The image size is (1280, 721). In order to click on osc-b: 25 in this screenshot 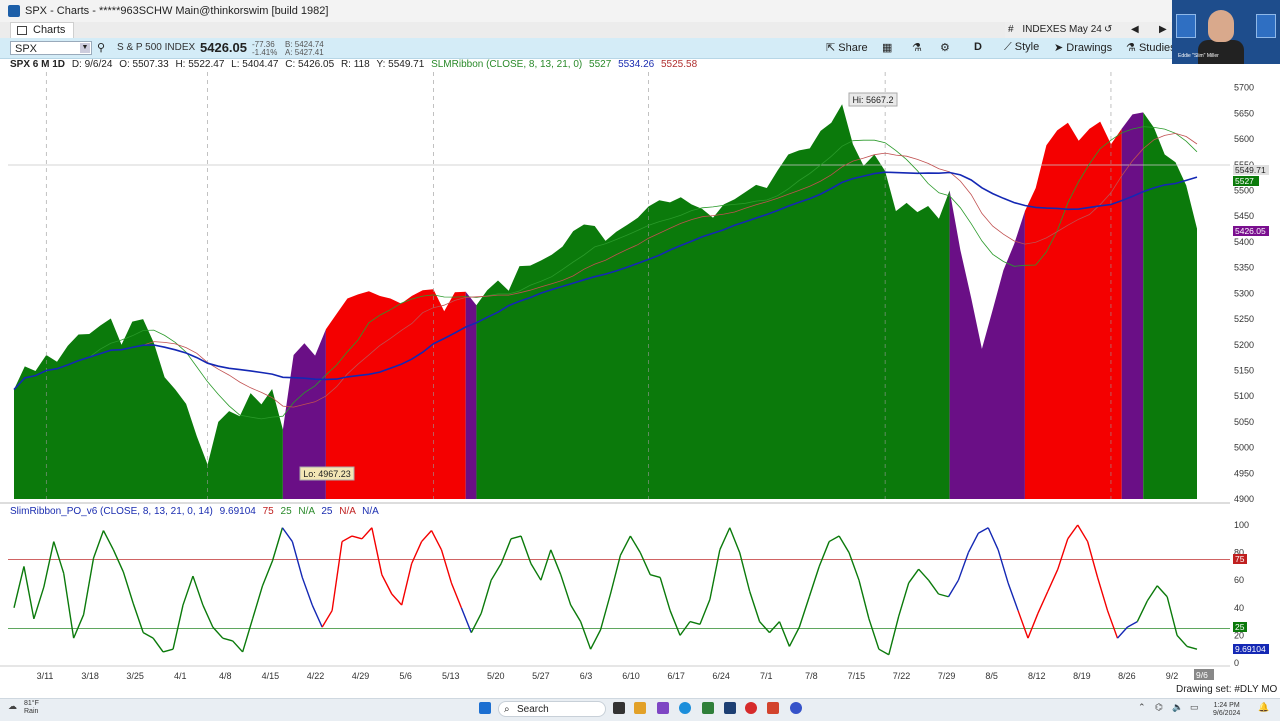, I will do `click(287, 511)`.